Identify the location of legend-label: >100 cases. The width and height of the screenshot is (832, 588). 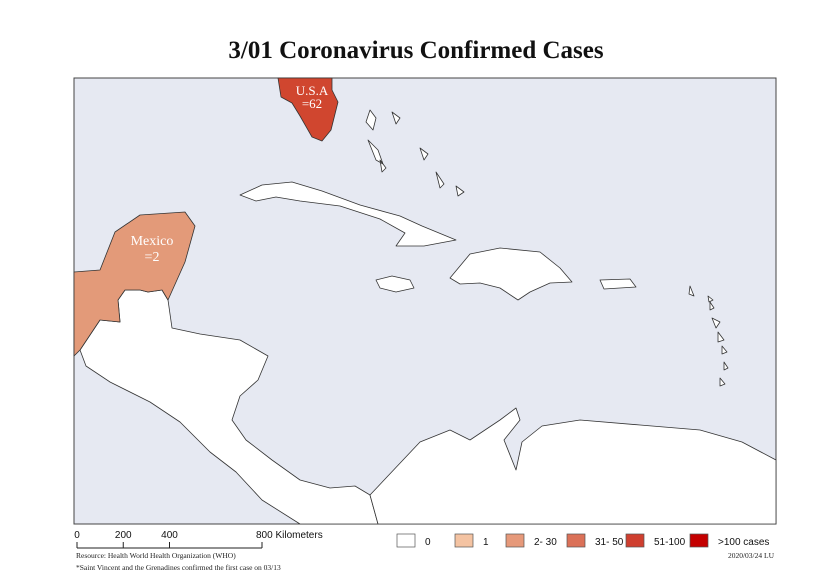
(743, 542).